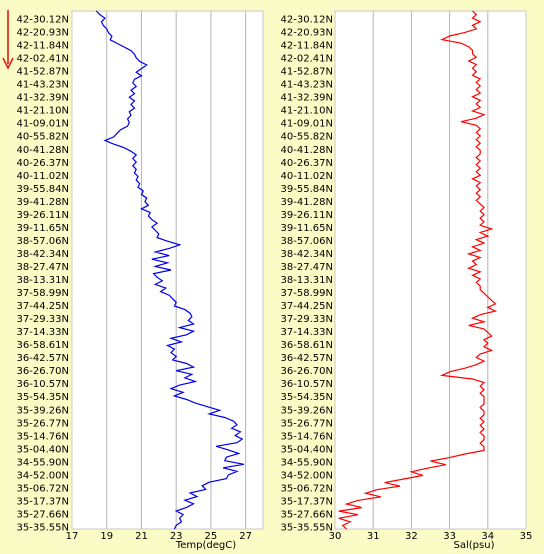 This screenshot has width=544, height=554. I want to click on x-tick-label: 31, so click(373, 536).